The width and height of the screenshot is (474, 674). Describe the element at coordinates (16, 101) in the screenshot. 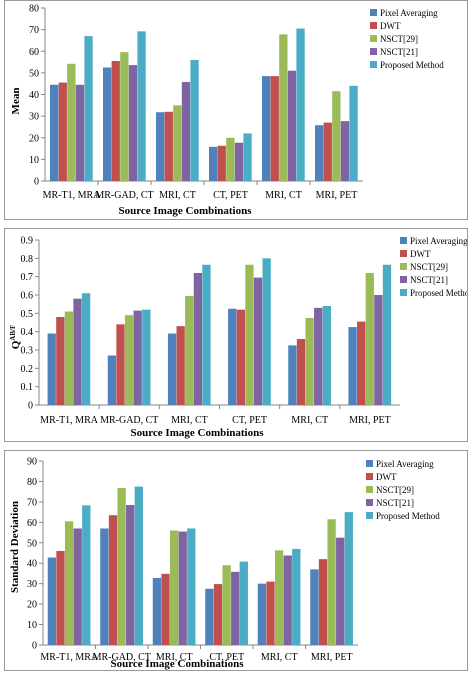

I see `y-axis-title: Mean` at that location.